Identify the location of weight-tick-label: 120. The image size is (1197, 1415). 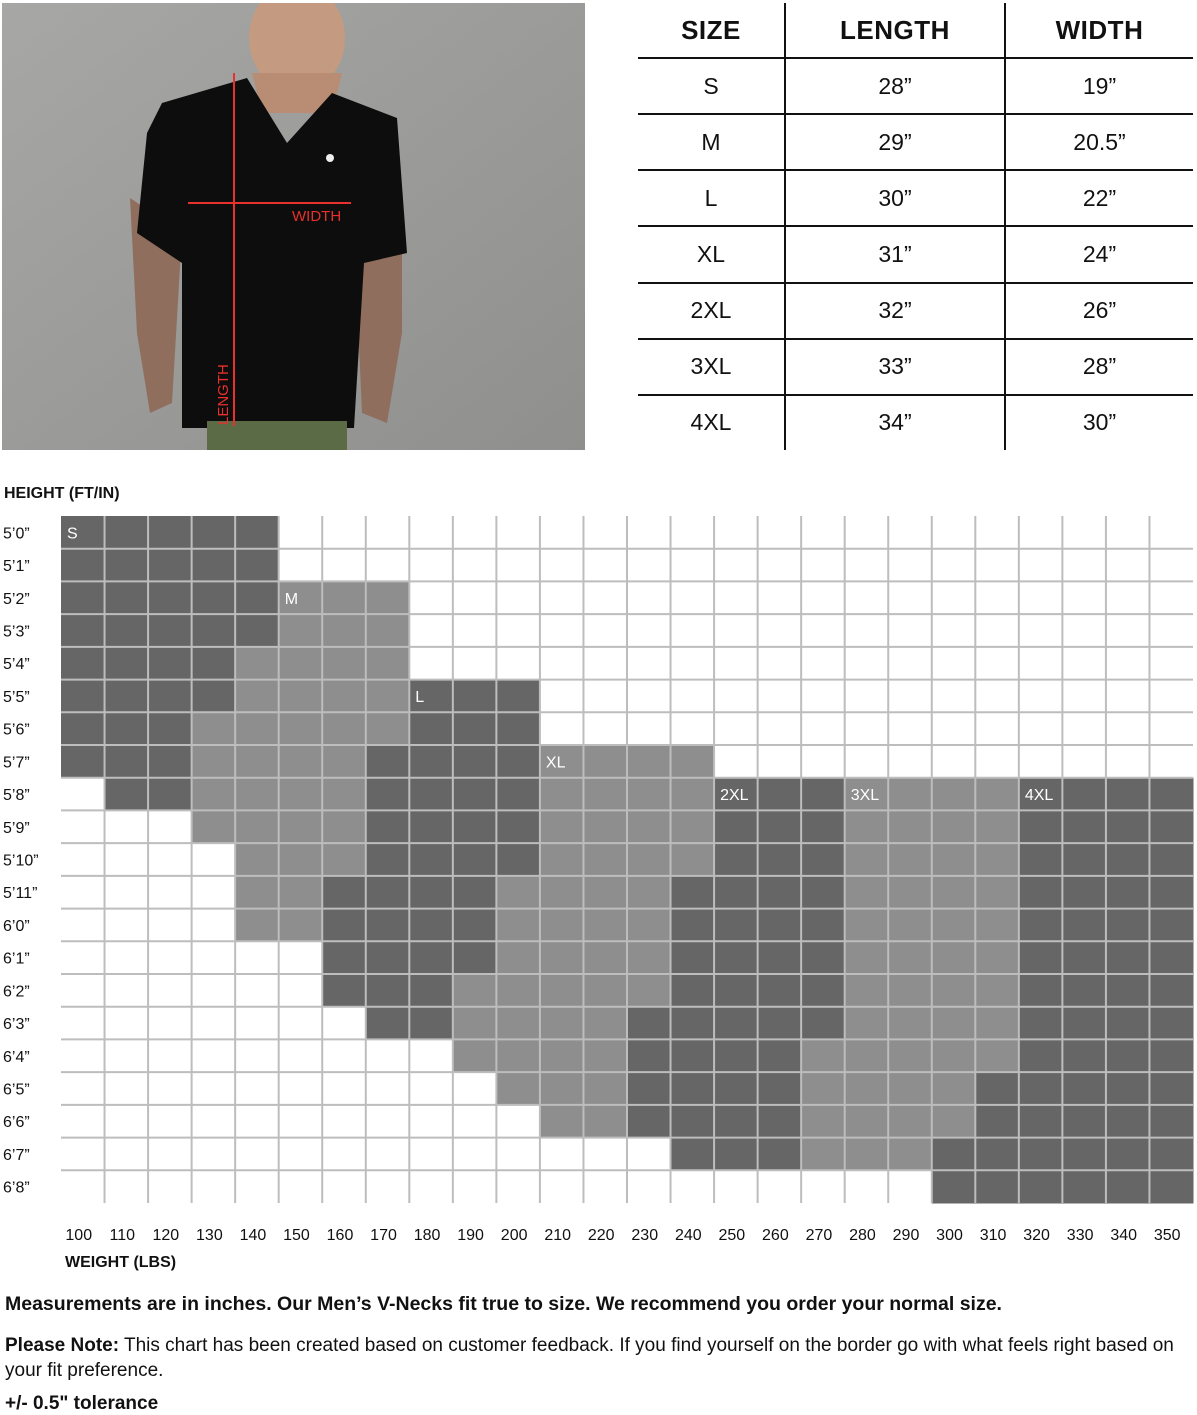
(165, 1235).